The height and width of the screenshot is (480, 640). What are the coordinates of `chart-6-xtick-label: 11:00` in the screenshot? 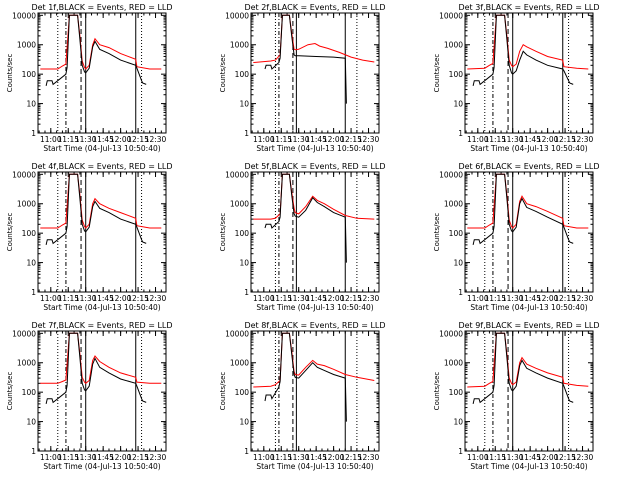 It's located at (478, 298).